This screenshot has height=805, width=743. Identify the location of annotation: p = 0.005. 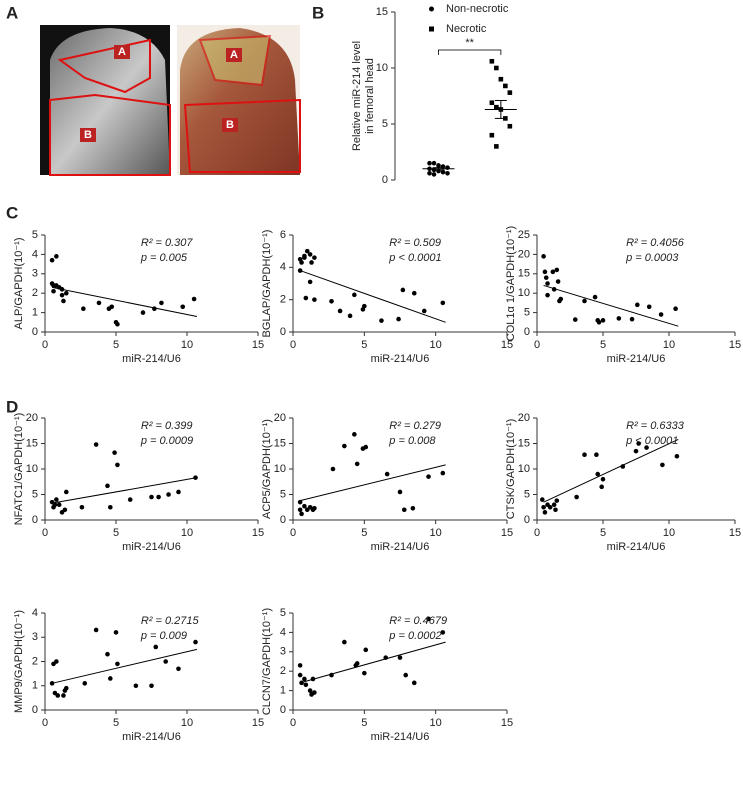
(164, 258).